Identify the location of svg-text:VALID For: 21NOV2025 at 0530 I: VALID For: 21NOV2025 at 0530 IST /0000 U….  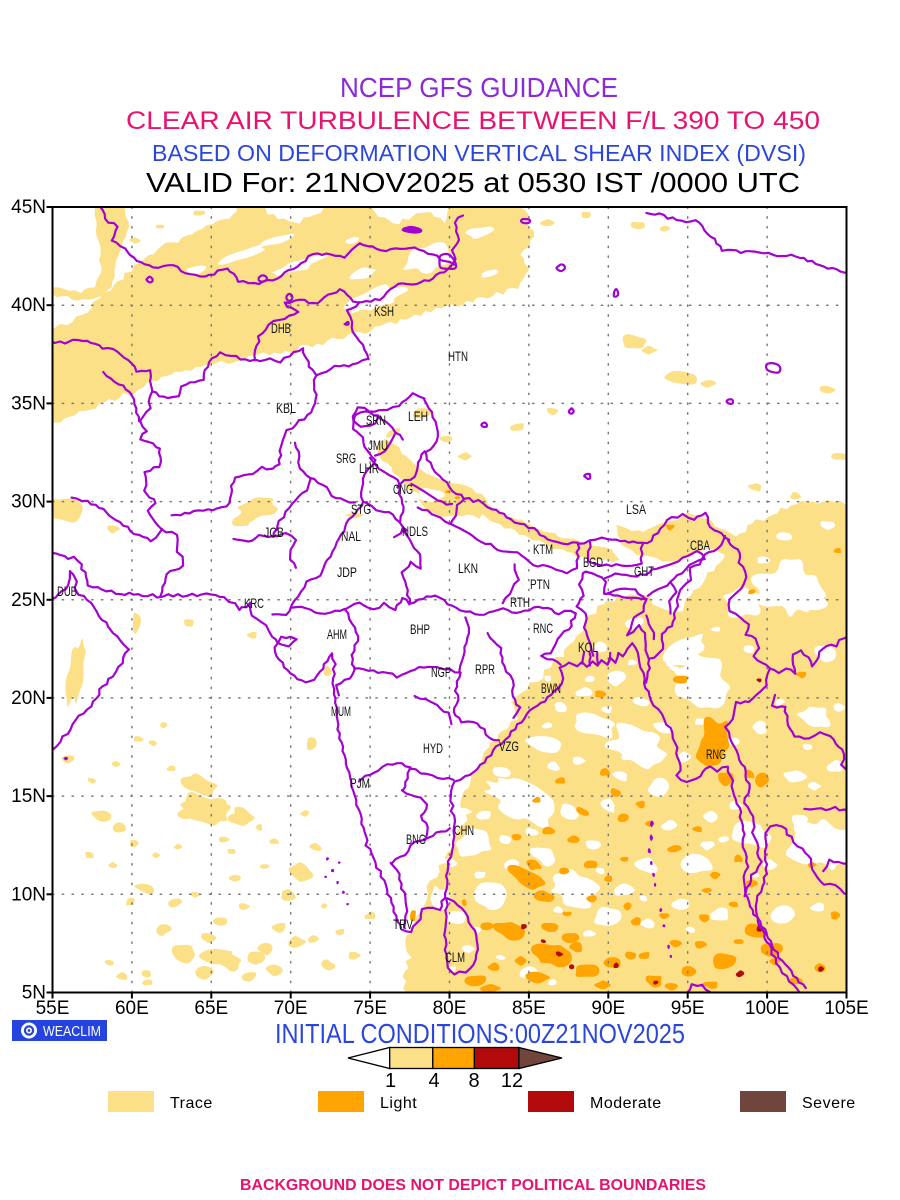
(473, 182).